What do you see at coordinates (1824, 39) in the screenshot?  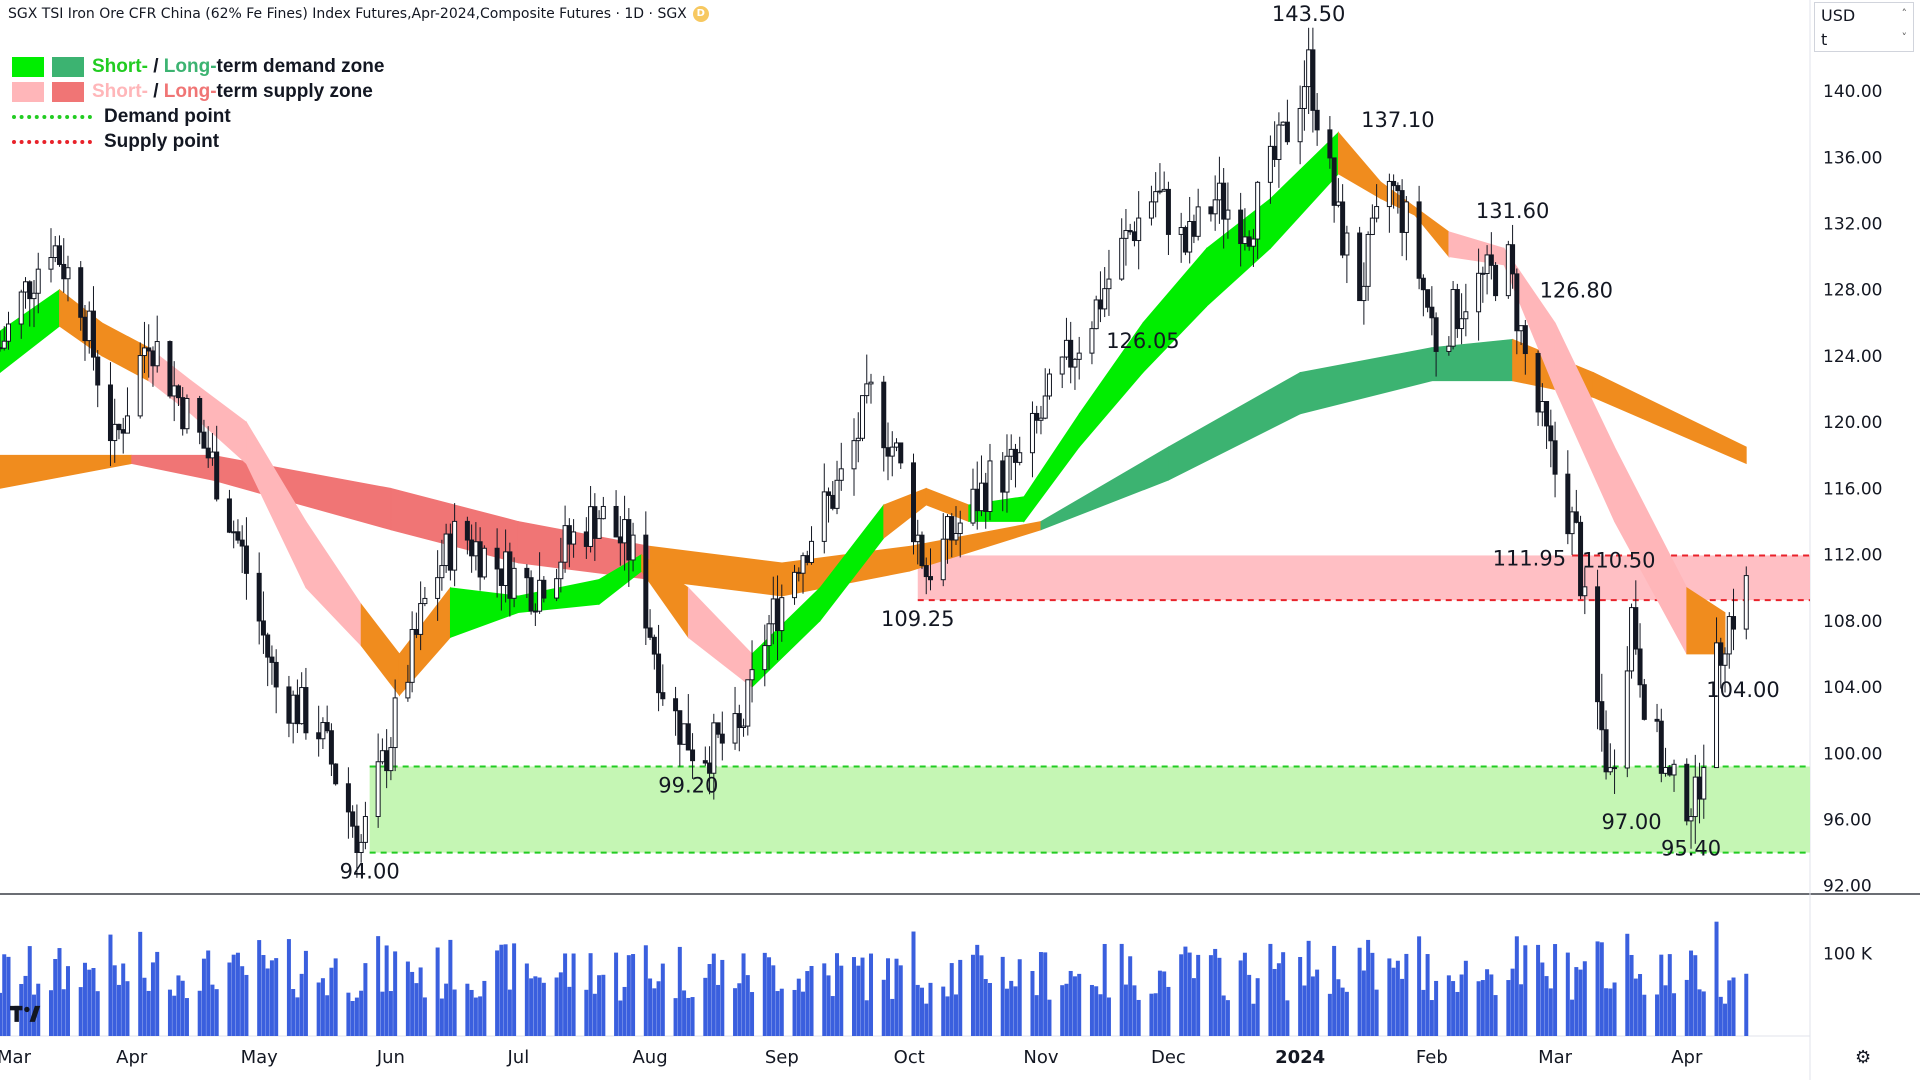 I see `unit-label: t` at bounding box center [1824, 39].